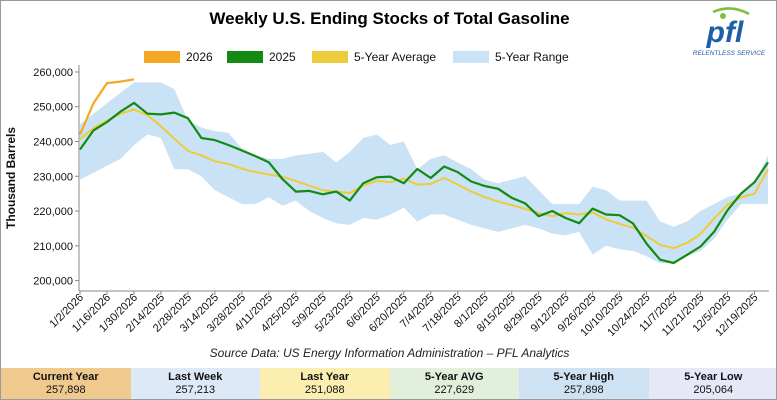 This screenshot has width=777, height=400. I want to click on legend-label: 2025, so click(282, 57).